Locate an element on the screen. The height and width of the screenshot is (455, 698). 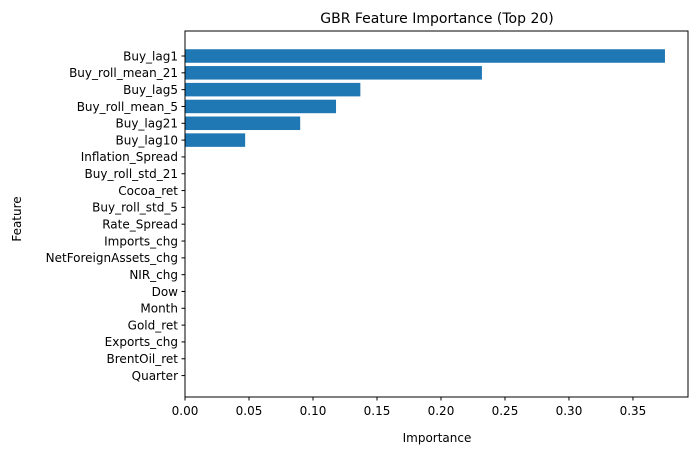
y-tick-label: Buy_roll_mean_21 is located at coordinates (123, 73).